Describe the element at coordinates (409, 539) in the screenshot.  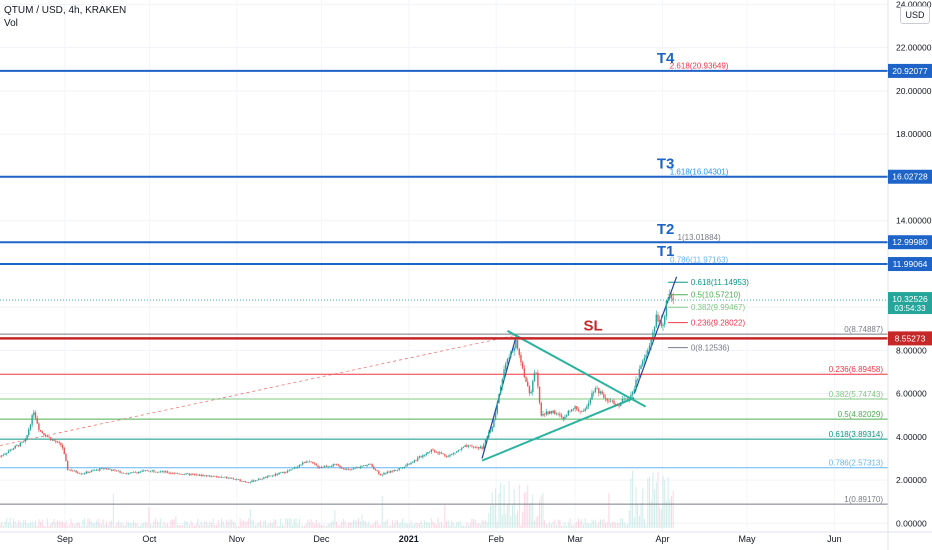
I see `x-tick-label: 2021` at that location.